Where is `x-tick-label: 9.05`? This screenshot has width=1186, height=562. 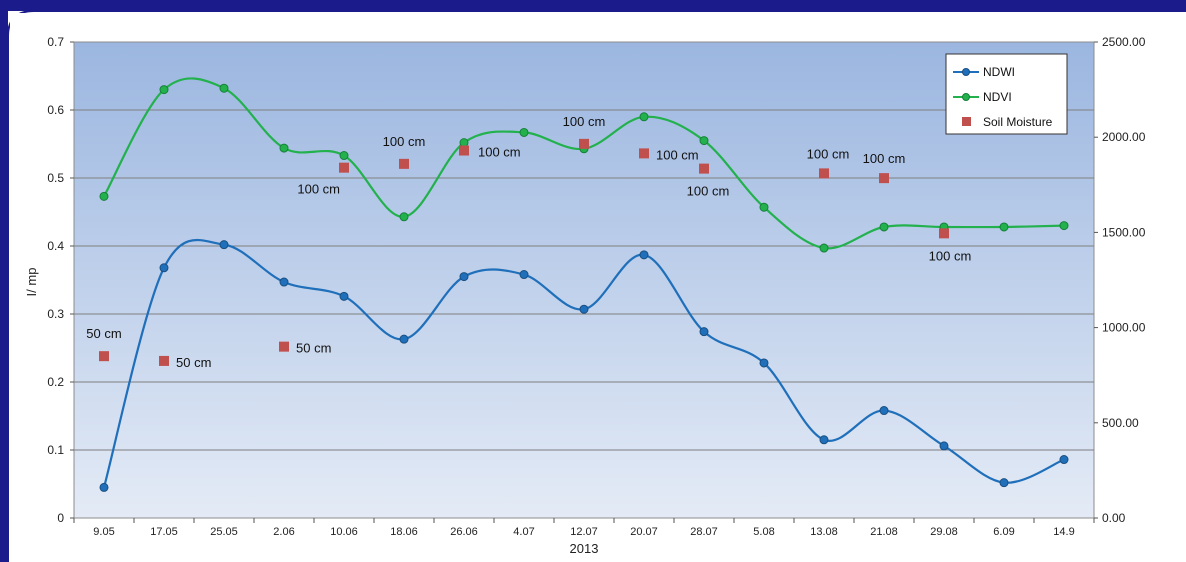 x-tick-label: 9.05 is located at coordinates (103, 532).